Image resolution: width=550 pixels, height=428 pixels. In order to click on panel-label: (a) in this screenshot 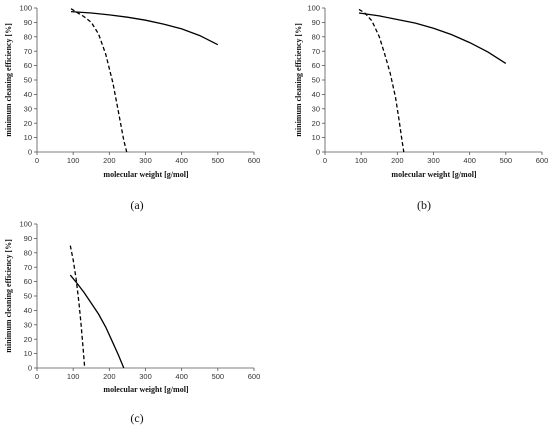, I will do `click(136, 205)`.